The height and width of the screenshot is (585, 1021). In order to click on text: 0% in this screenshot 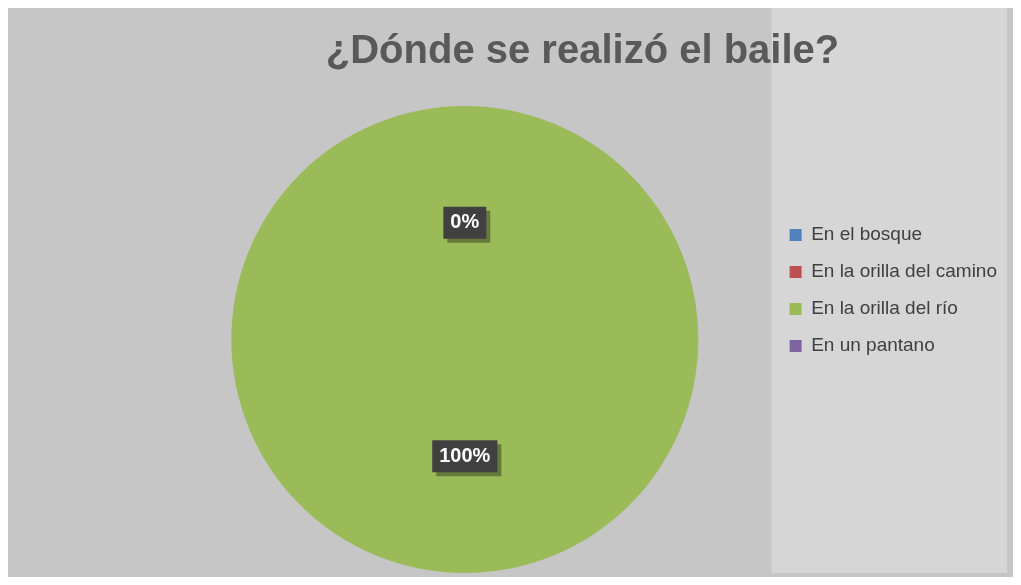, I will do `click(465, 221)`.